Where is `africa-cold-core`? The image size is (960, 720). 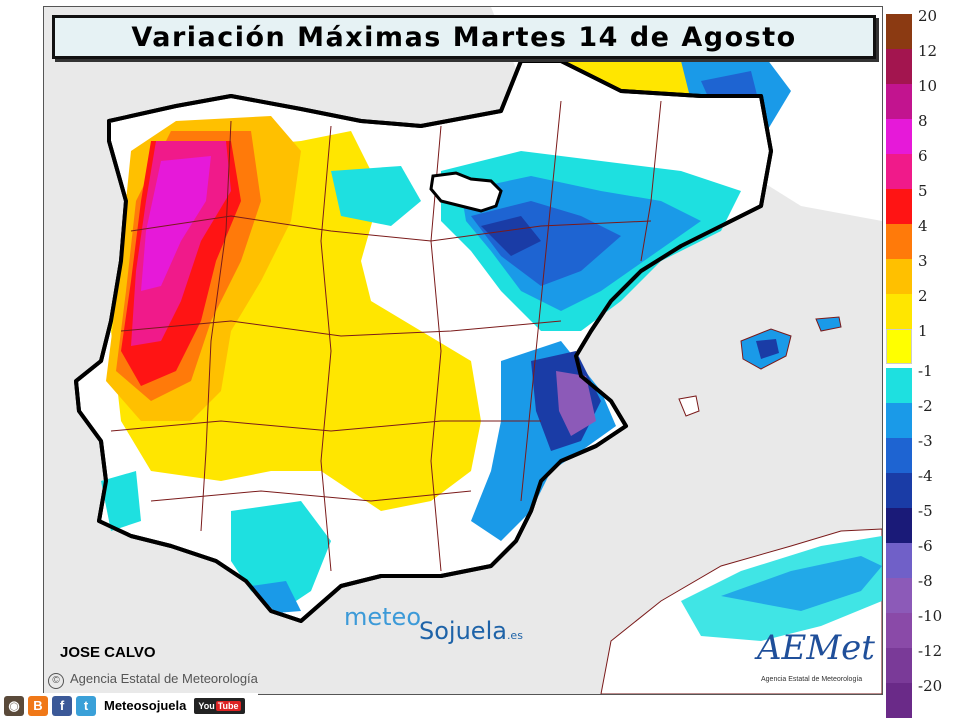
africa-cold-core is located at coordinates (801, 583).